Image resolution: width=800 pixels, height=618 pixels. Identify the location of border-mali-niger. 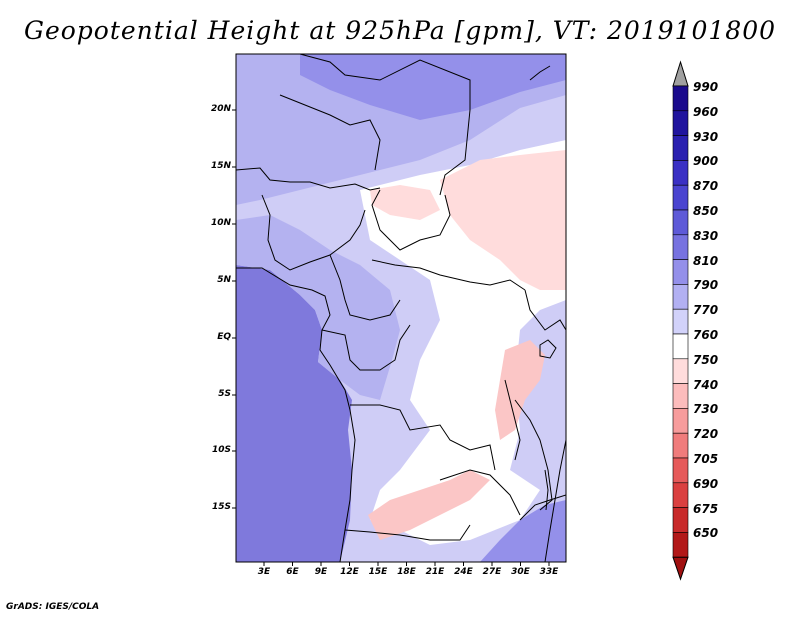
(330, 132).